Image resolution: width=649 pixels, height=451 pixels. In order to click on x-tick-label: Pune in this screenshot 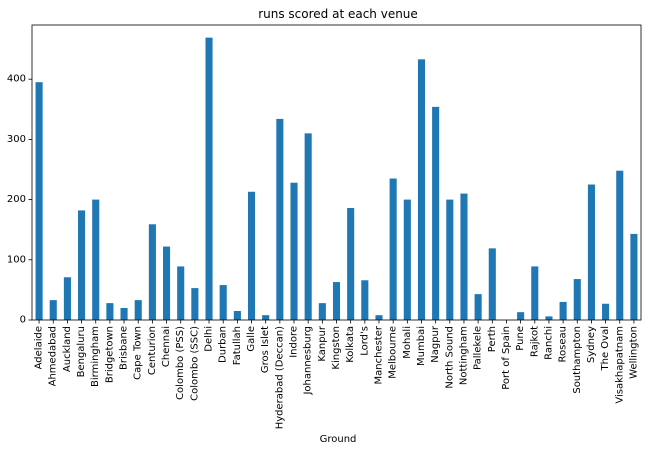, I will do `click(520, 338)`.